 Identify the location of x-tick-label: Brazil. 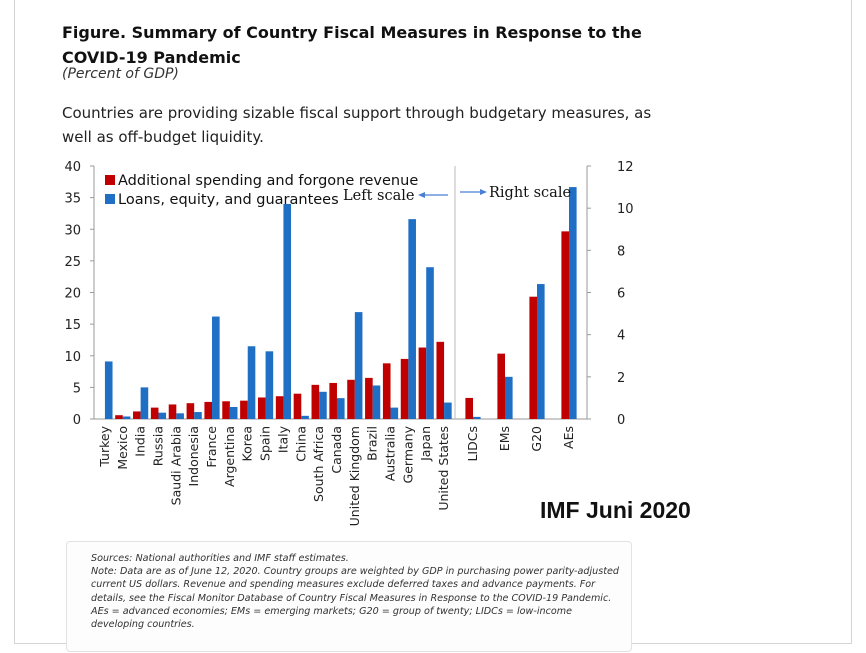
(372, 443).